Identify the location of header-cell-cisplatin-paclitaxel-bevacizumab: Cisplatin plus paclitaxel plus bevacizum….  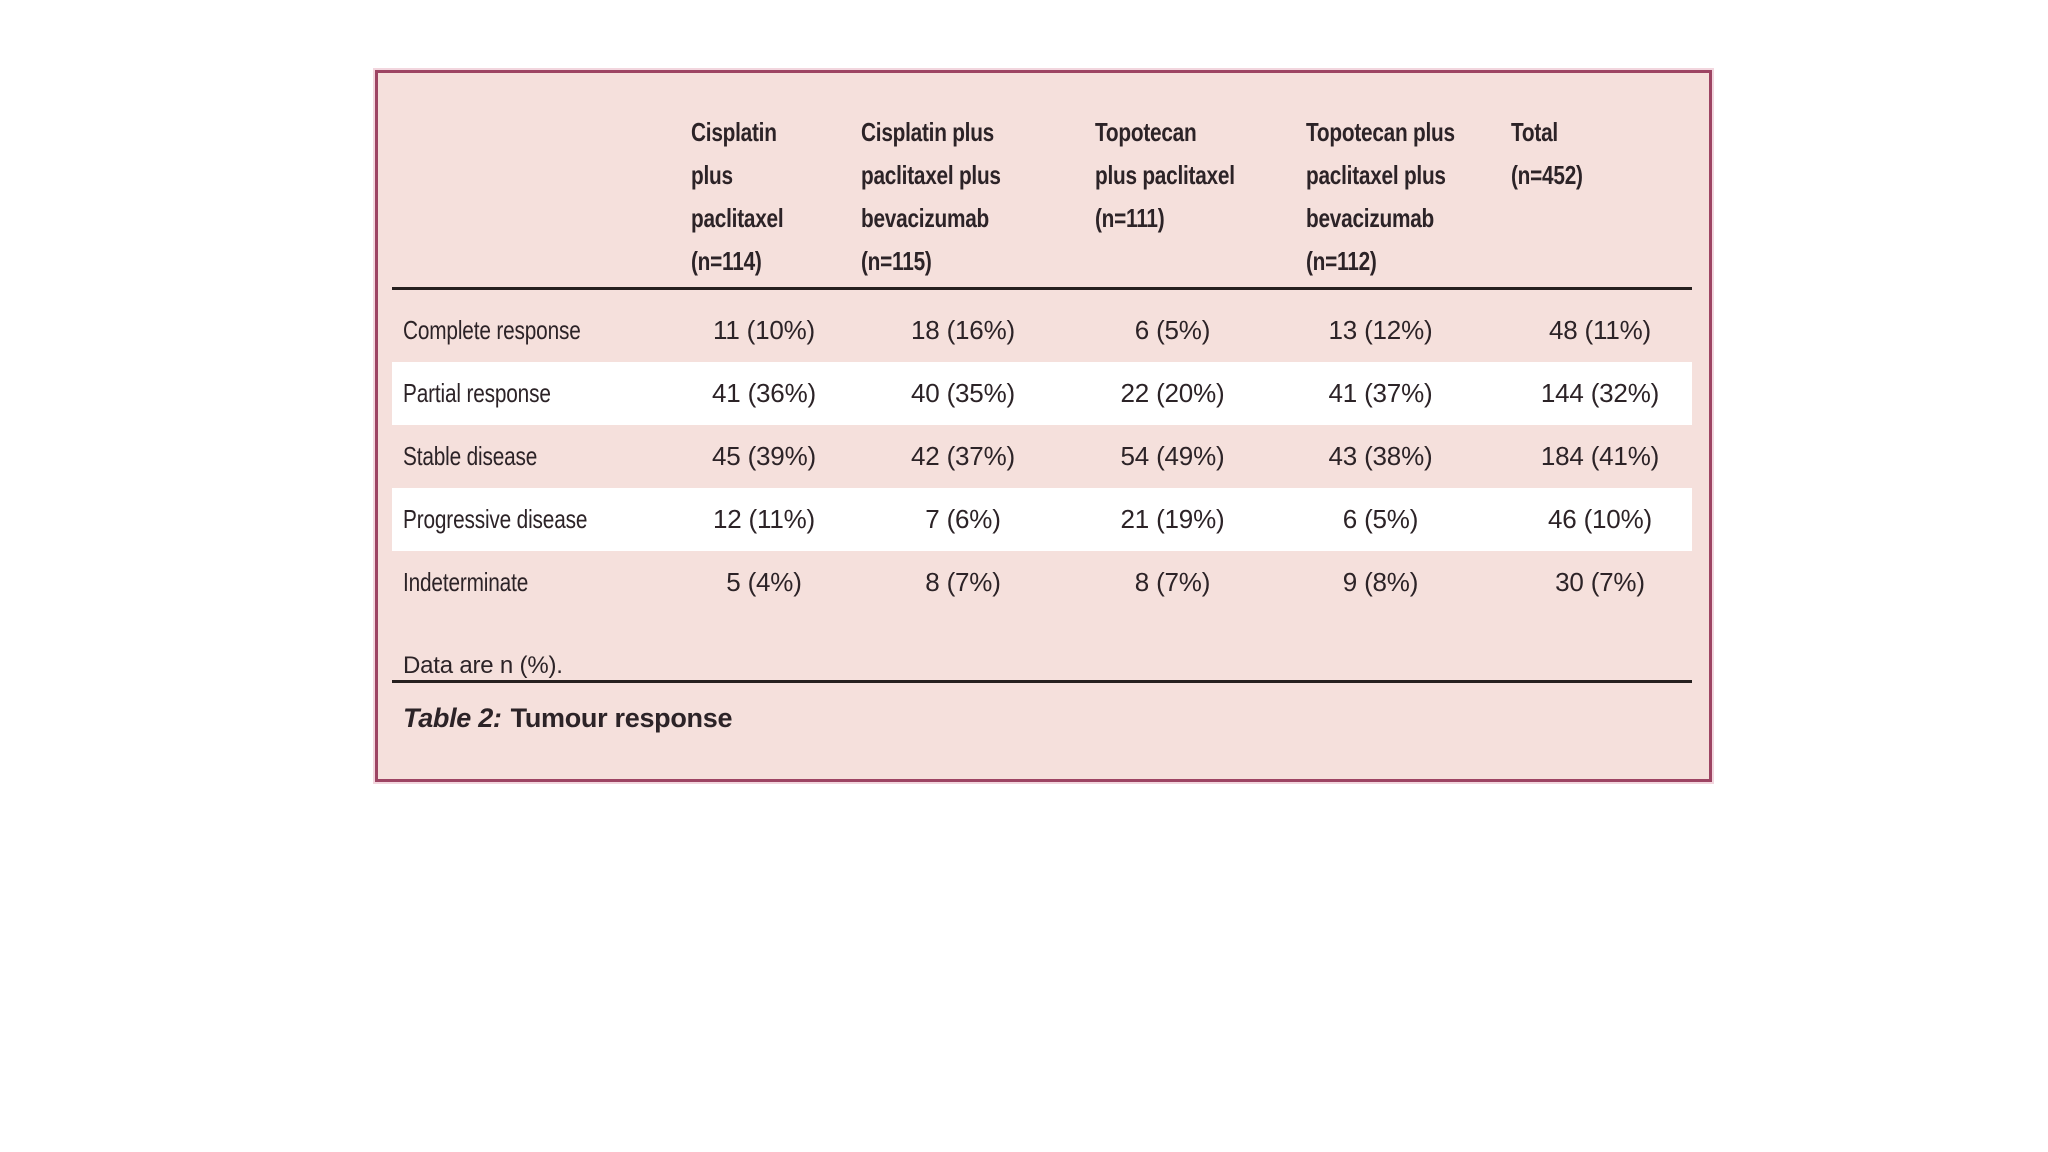
(978, 197).